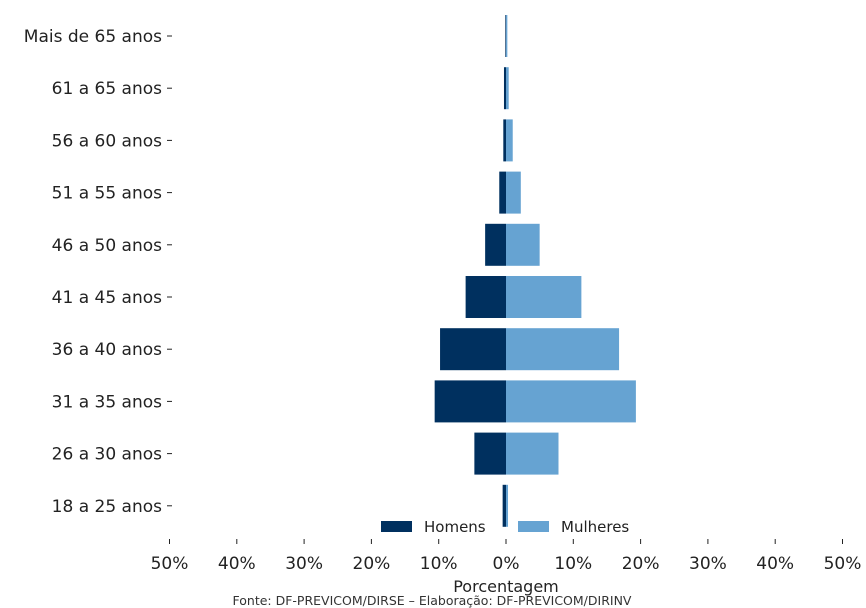 Image resolution: width=866 pixels, height=608 pixels. Describe the element at coordinates (93, 37) in the screenshot. I see `y-tick-label: Mais de 65 anos` at that location.